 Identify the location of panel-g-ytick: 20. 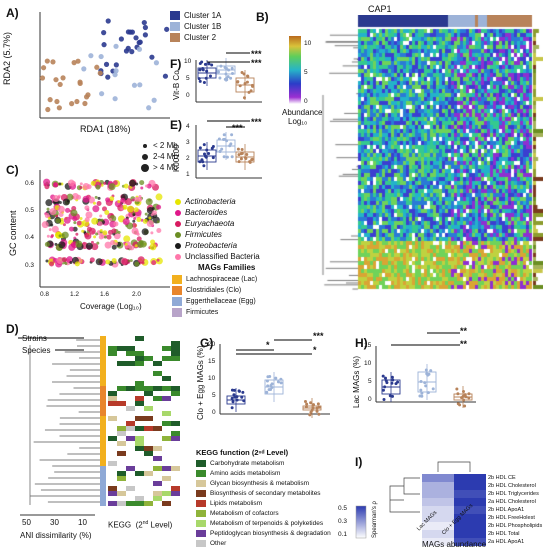
(212, 344).